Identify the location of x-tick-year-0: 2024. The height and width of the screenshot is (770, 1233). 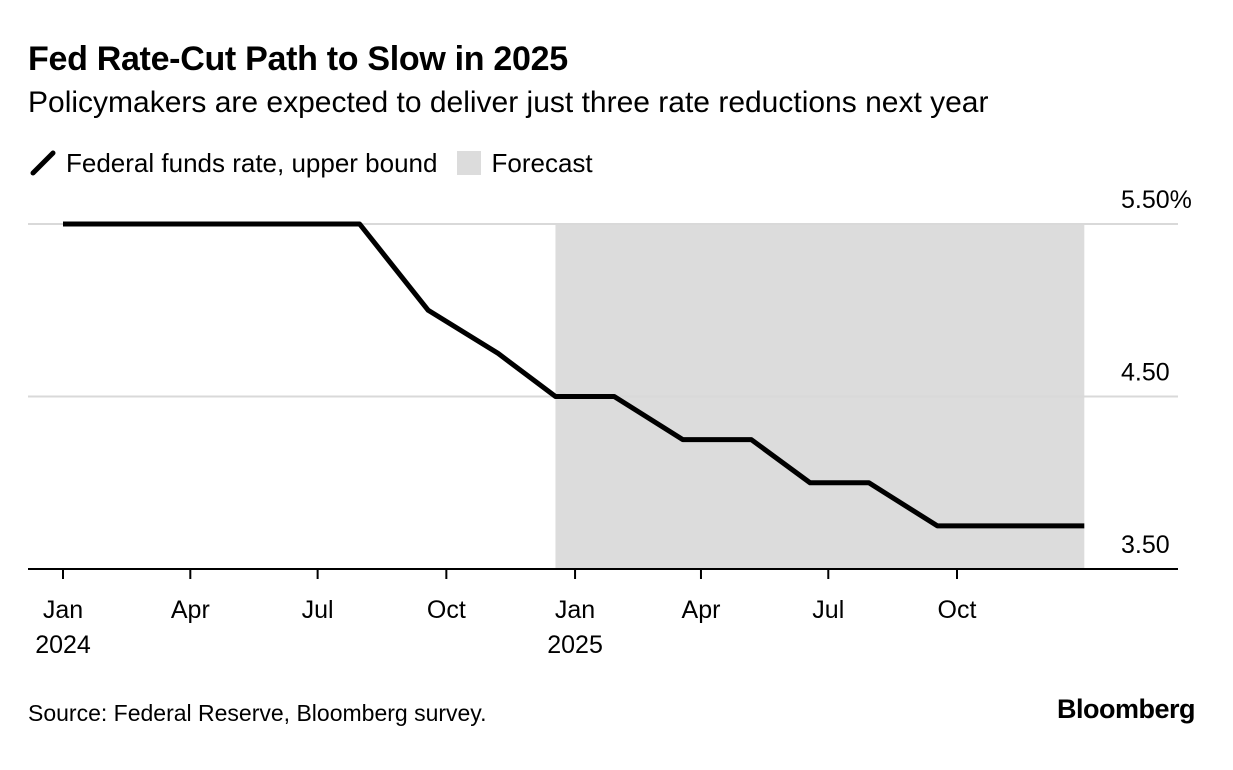
(63, 645).